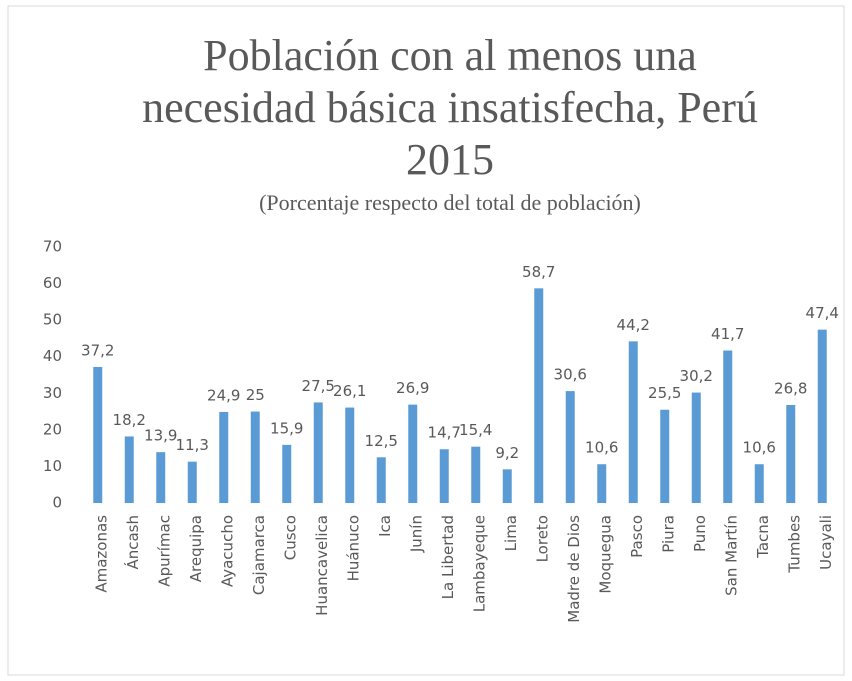  I want to click on data-label: 26,1, so click(349, 391).